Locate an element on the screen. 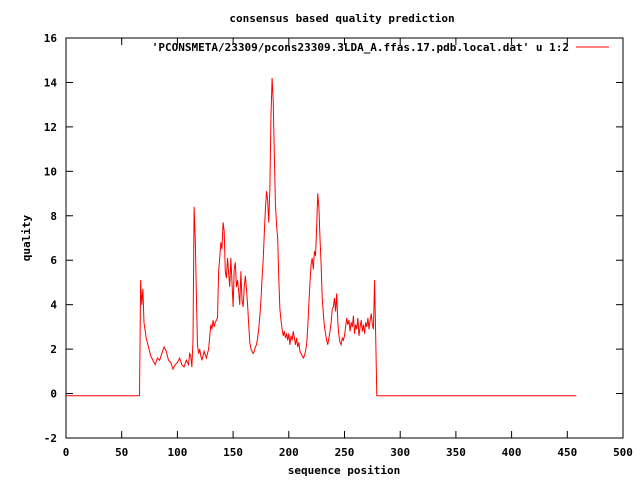  y-tick-label: 6 is located at coordinates (53, 260).